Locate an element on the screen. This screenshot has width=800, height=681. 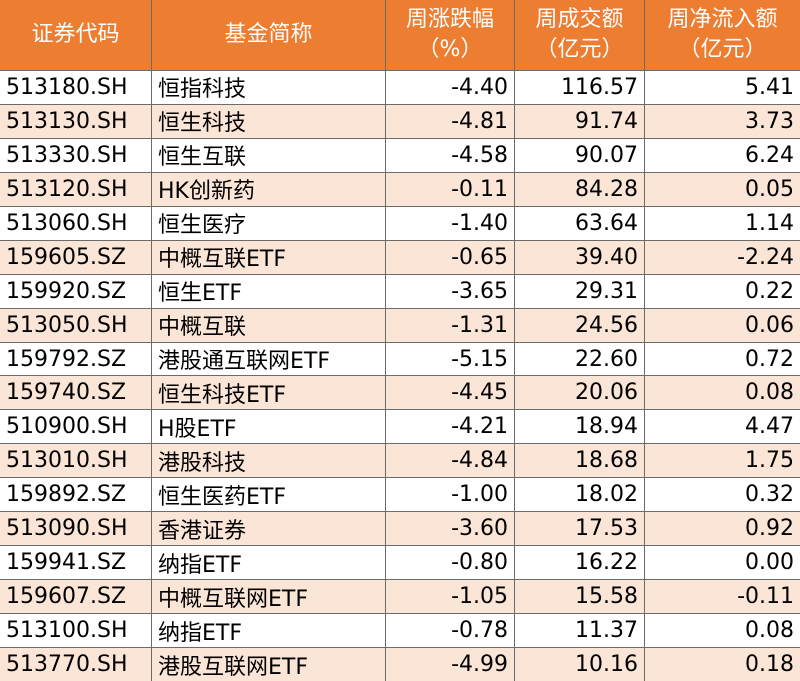
table-cell: -4.45 is located at coordinates (450, 393).